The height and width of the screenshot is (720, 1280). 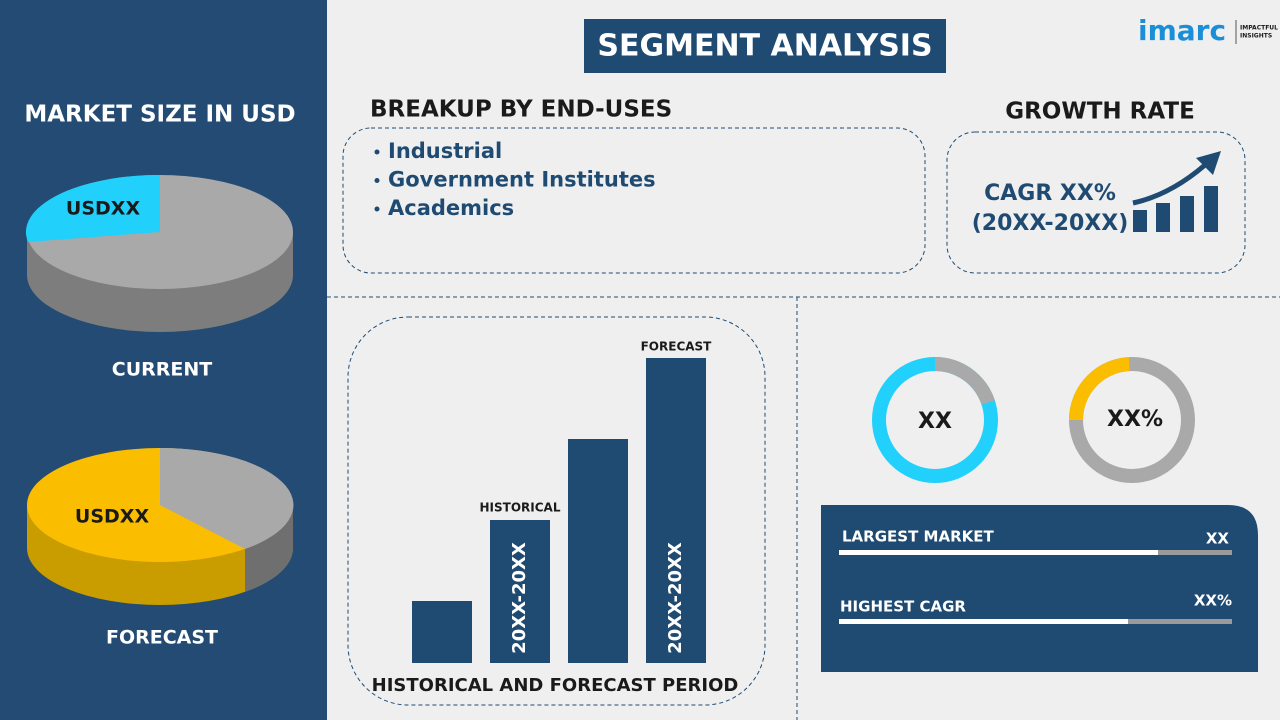 I want to click on logo: imarc, so click(x=1182, y=30).